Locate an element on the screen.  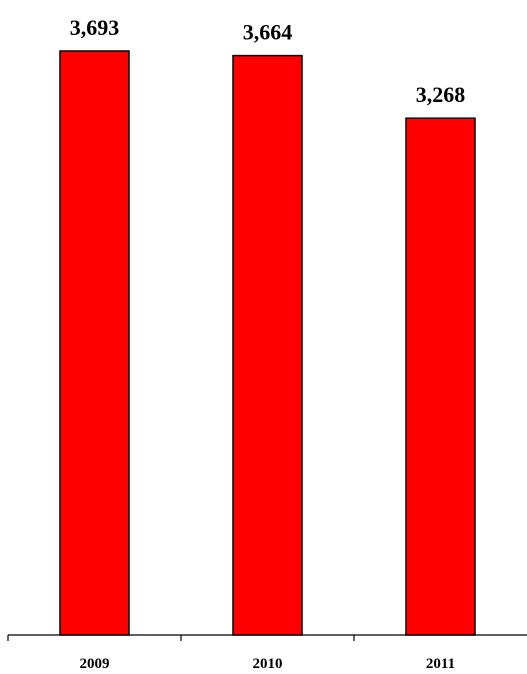
x-tick-label-2011: 2011 is located at coordinates (440, 664).